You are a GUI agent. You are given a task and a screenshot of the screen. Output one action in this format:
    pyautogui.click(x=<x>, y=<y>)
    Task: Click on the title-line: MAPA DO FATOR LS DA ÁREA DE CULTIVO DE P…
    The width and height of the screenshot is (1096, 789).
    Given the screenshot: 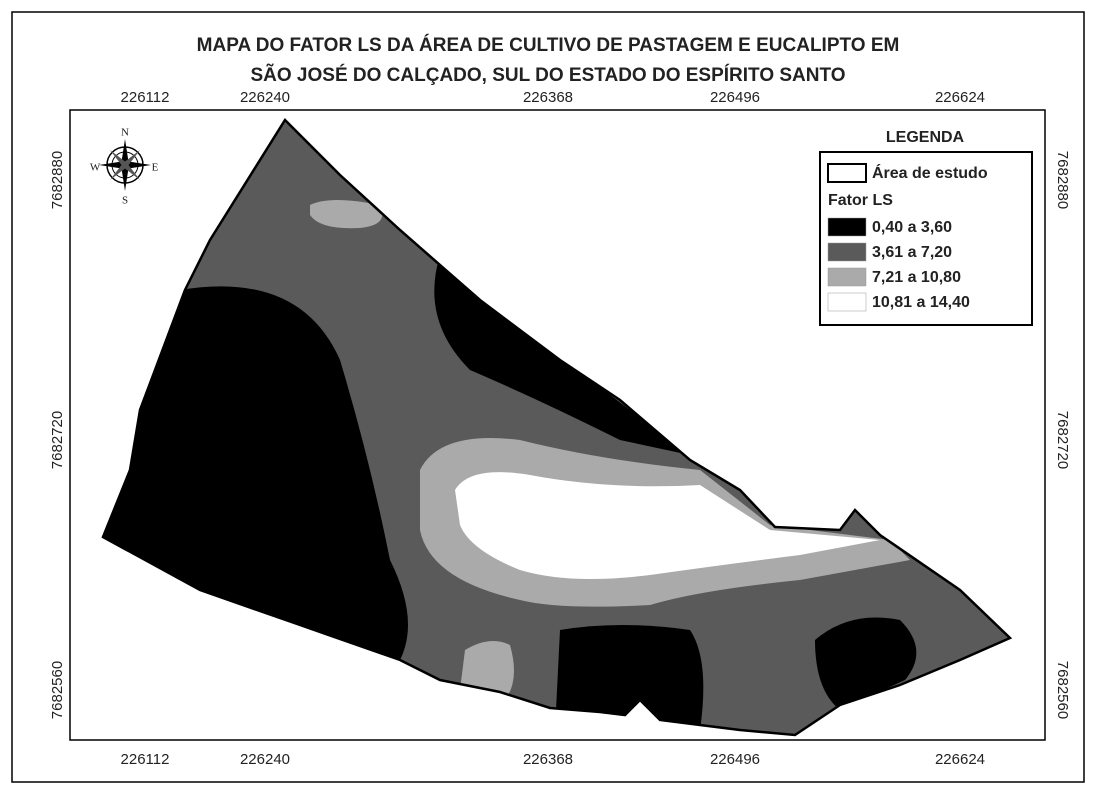 What is the action you would take?
    pyautogui.click(x=548, y=45)
    